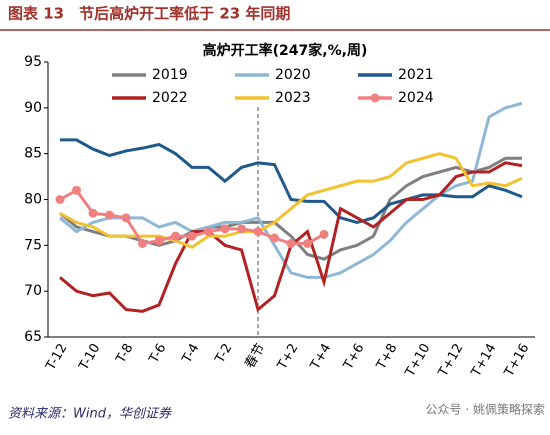  Describe the element at coordinates (33, 291) in the screenshot. I see `y-tick-label: 70` at that location.